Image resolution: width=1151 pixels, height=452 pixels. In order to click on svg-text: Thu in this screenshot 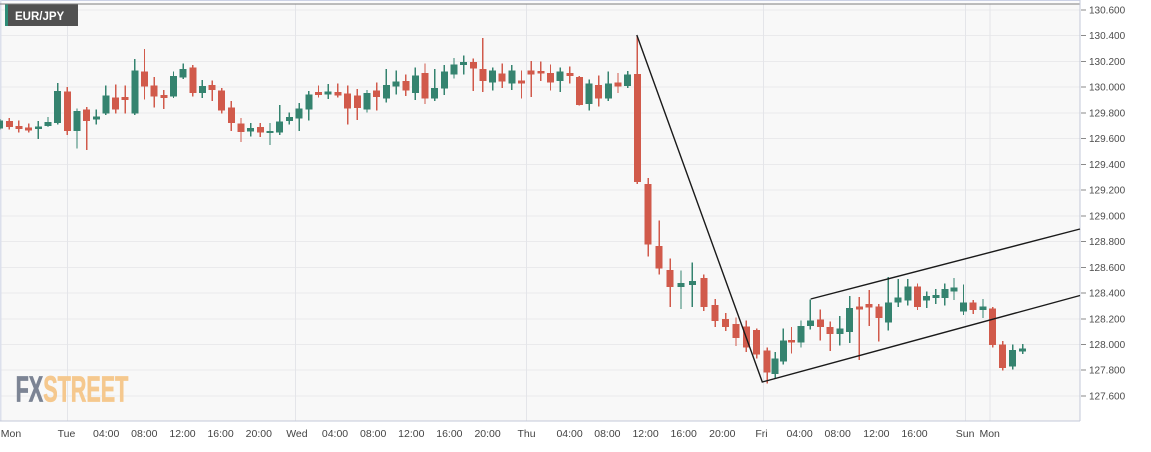, I will do `click(526, 434)`.